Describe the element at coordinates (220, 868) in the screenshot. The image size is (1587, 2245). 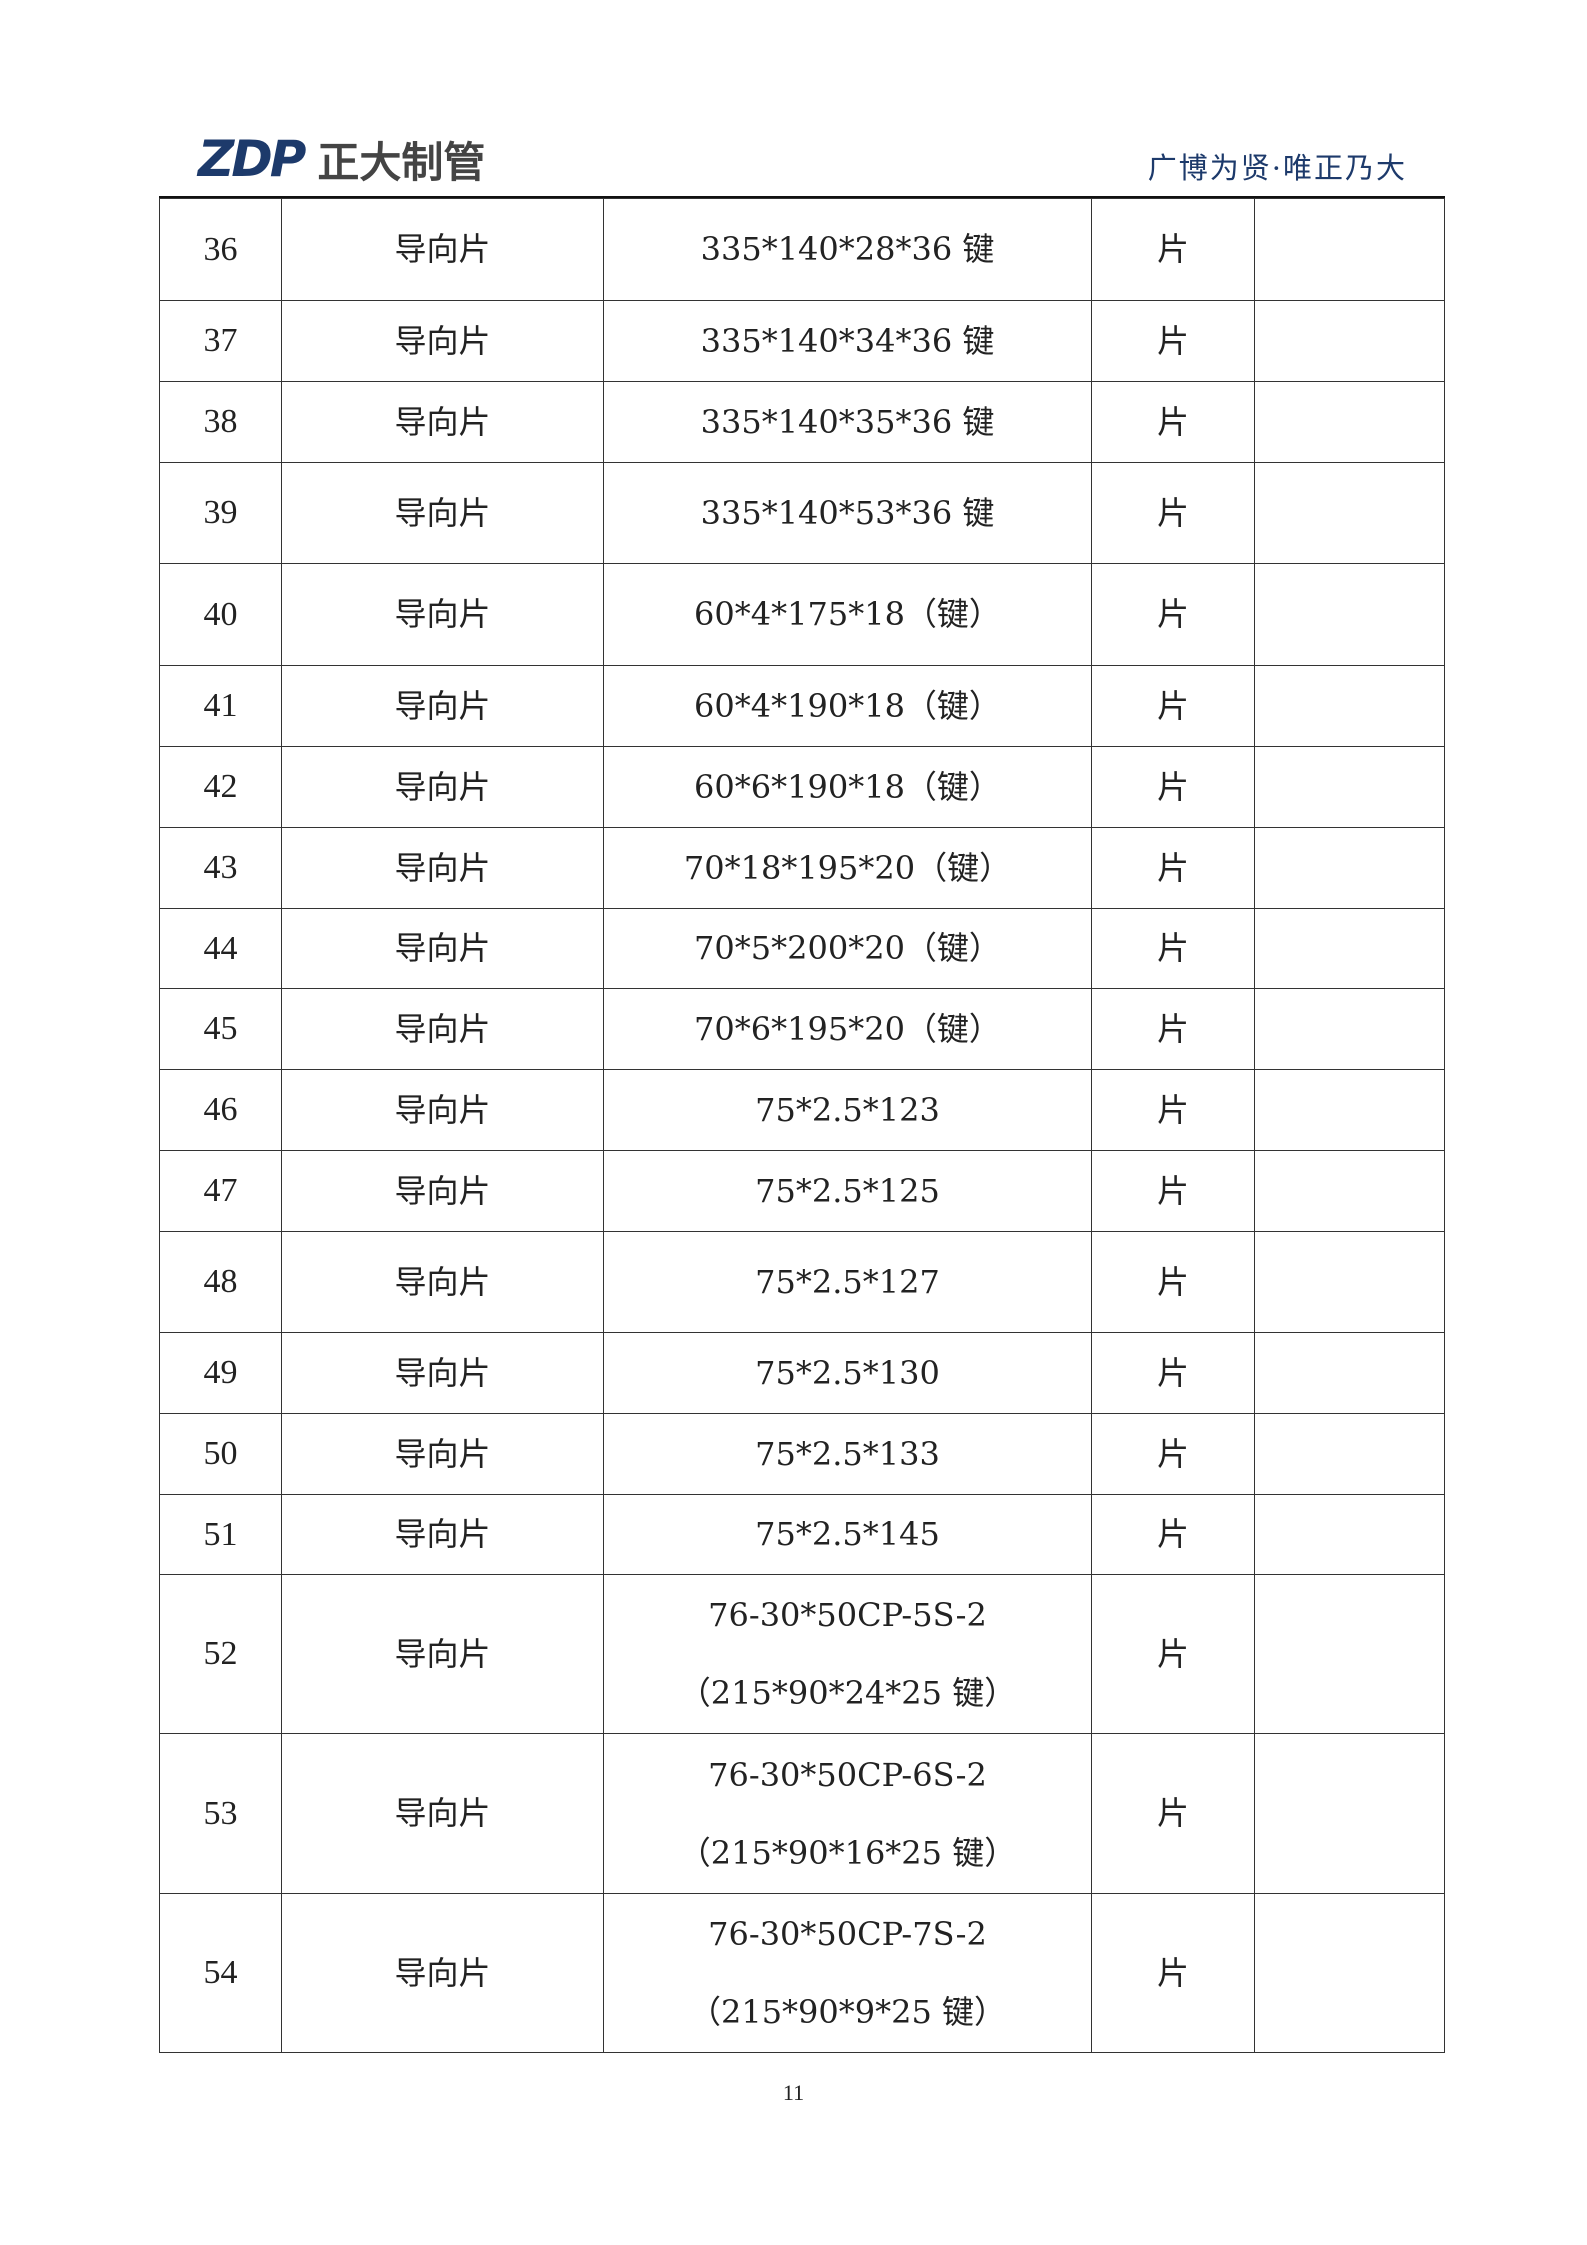
I see `row-number: 43` at that location.